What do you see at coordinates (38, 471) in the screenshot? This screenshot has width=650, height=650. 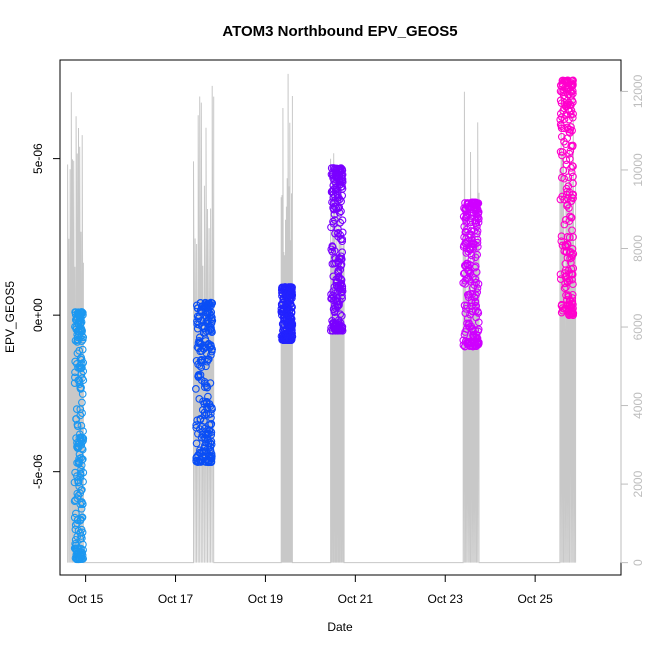 I see `y-tick-label: -5e-06` at bounding box center [38, 471].